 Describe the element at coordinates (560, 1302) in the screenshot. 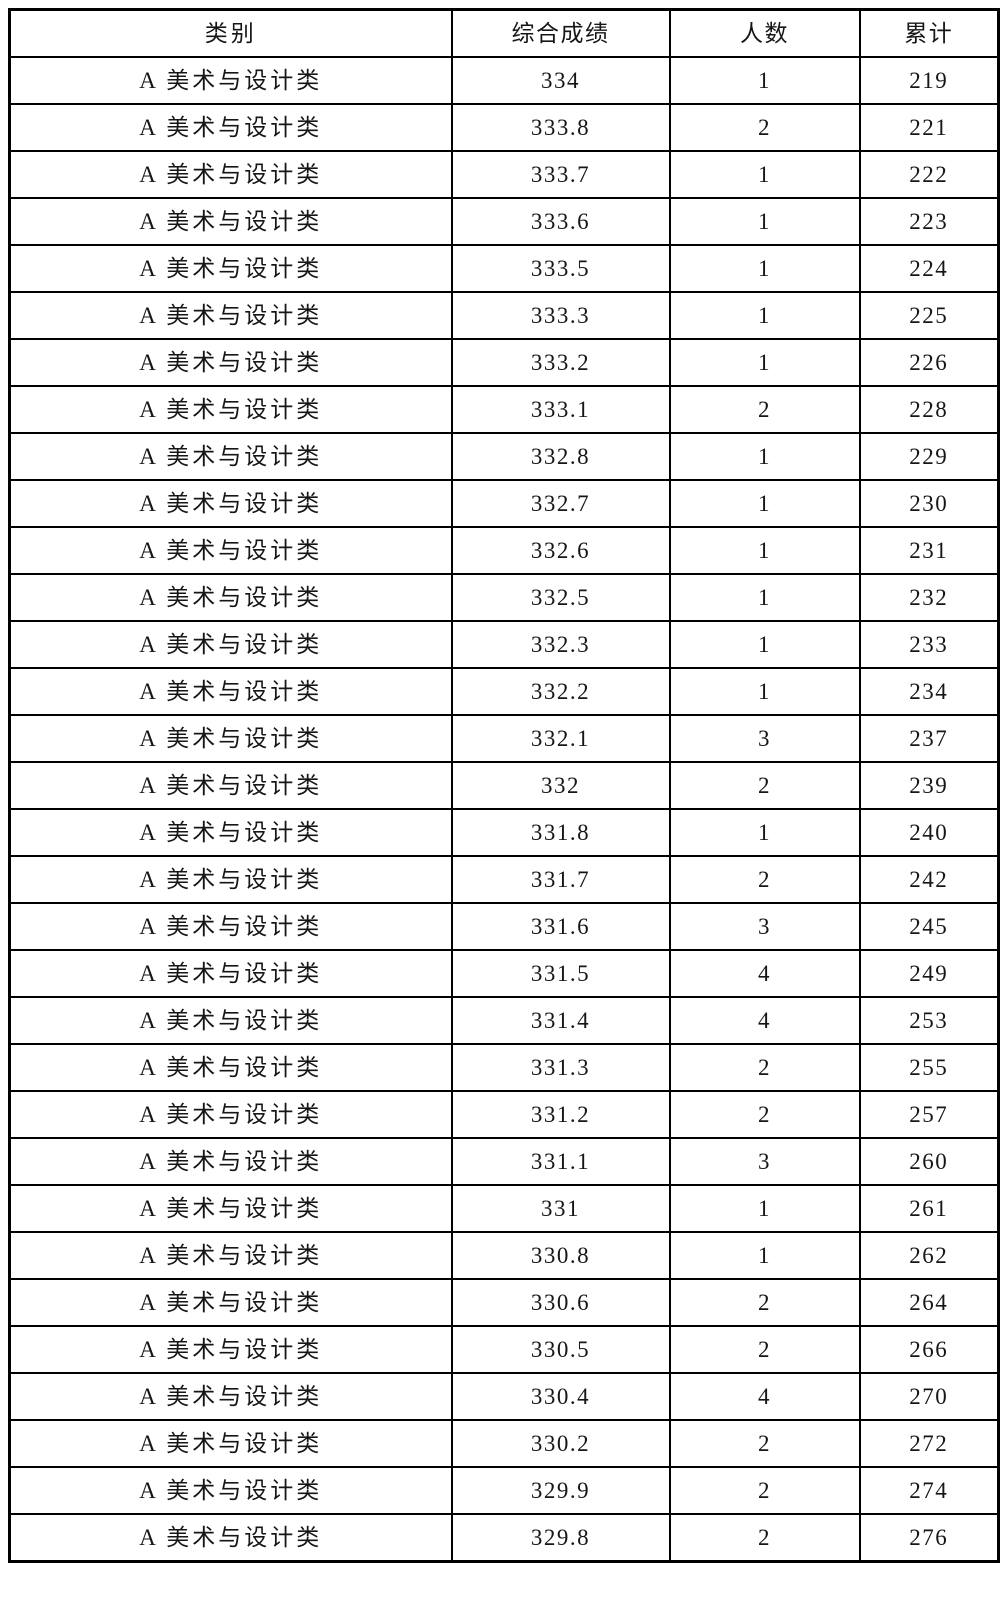

I see `score-cell: 330.6` at that location.